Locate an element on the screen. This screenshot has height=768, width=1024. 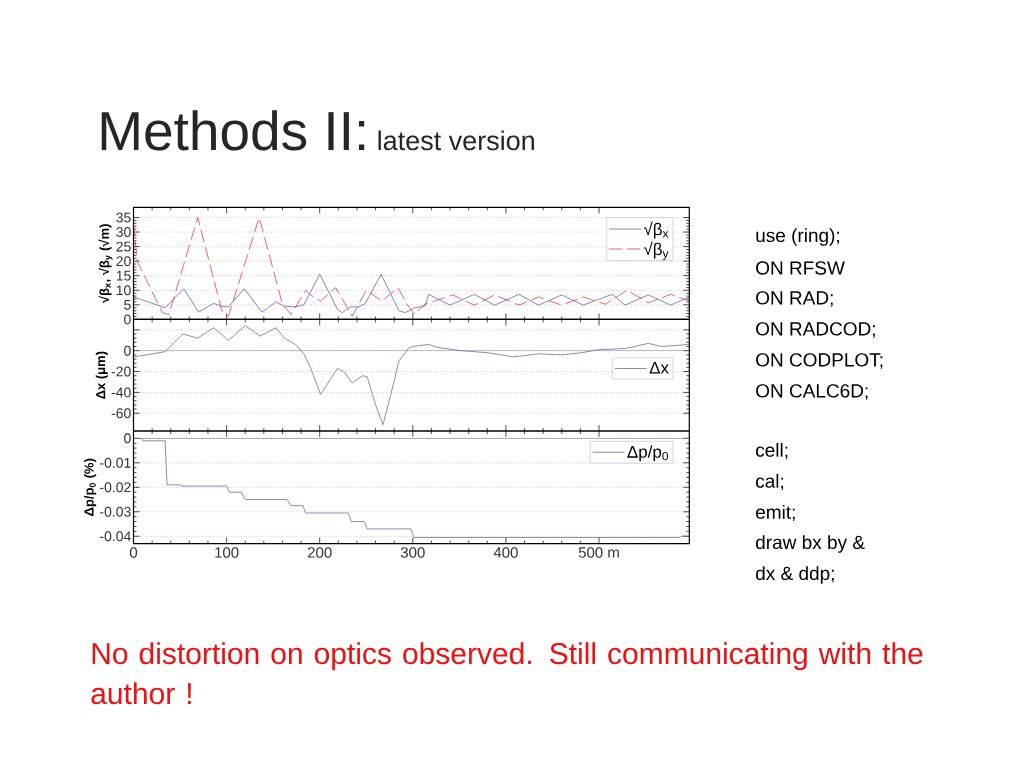
y-axis-title: √β$_{x}$, √β$_{y}$ (√m) is located at coordinates (105, 264).